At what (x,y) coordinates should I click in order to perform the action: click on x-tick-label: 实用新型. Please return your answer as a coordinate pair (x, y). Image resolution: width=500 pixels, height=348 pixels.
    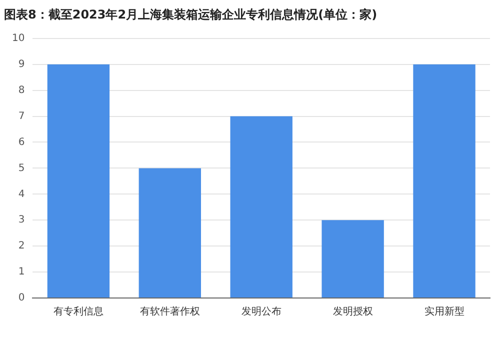
    Looking at the image, I should click on (444, 312).